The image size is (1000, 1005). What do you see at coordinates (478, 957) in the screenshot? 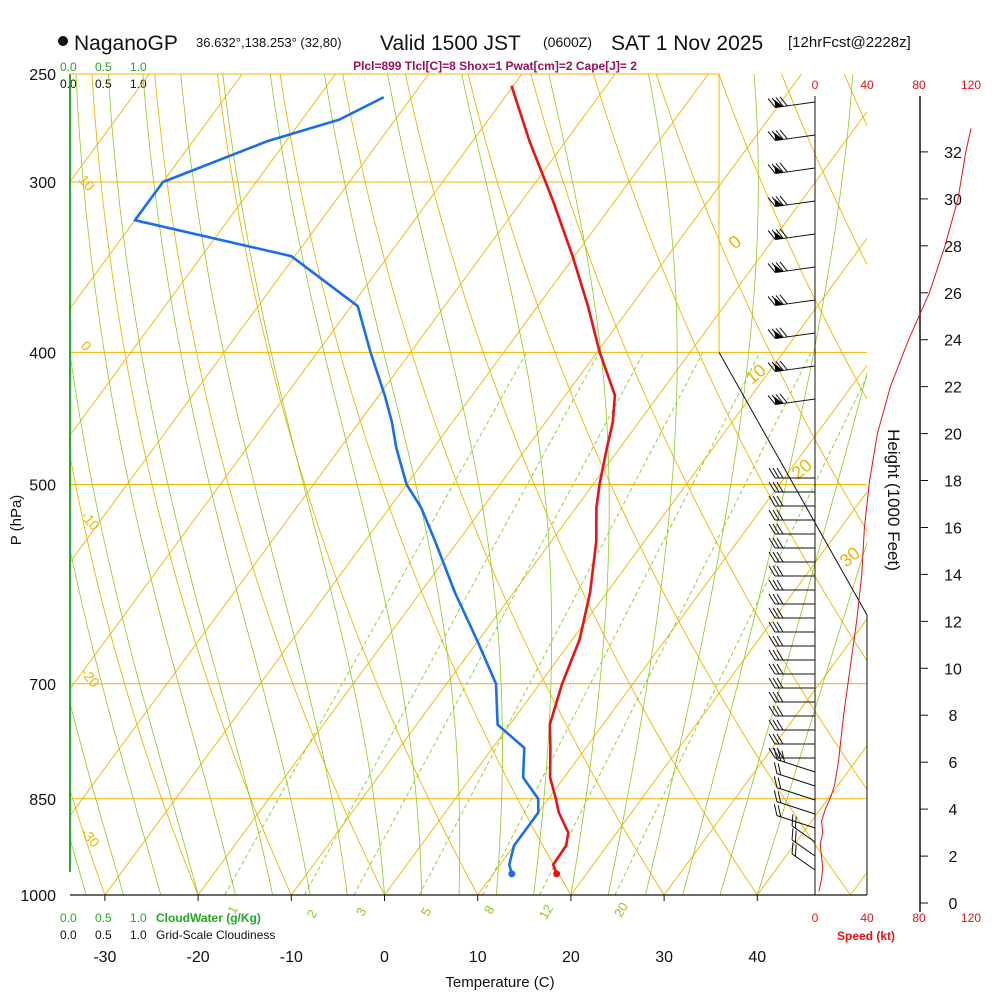
I see `x-tick-label: 10` at bounding box center [478, 957].